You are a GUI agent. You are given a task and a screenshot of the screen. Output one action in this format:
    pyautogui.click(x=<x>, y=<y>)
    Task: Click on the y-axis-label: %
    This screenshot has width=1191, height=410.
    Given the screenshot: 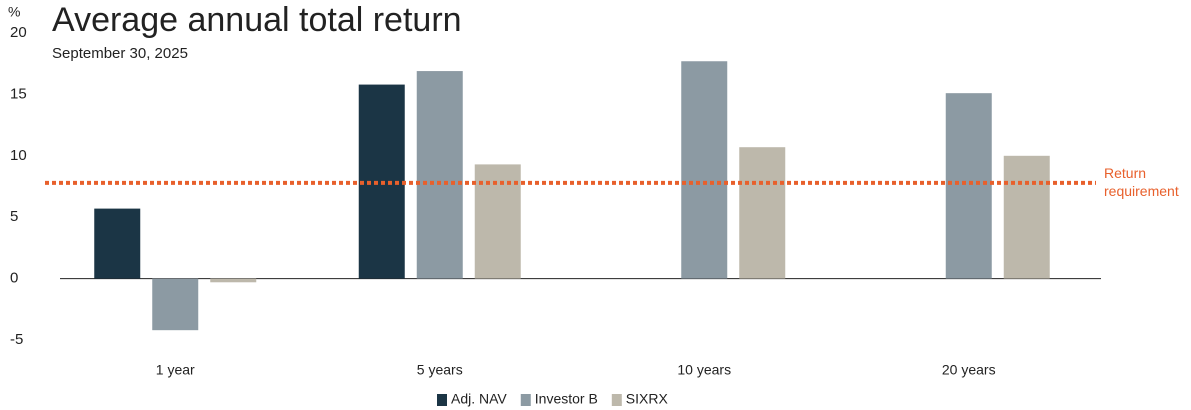 What is the action you would take?
    pyautogui.click(x=14, y=12)
    